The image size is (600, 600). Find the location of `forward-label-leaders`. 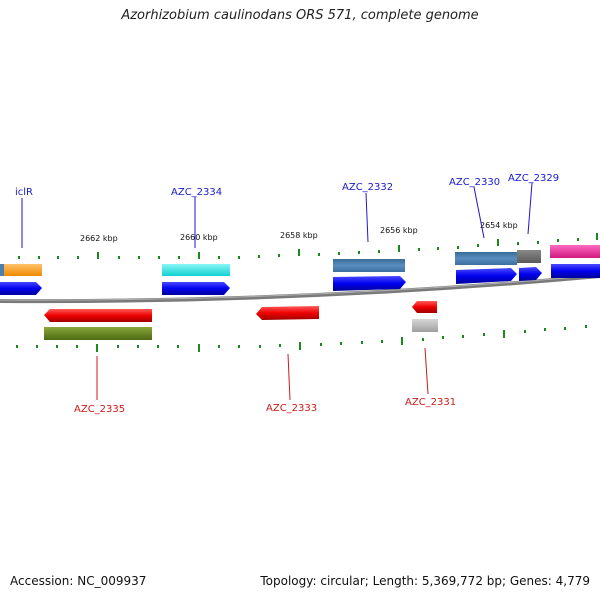

forward-label-leaders is located at coordinates (277, 215).